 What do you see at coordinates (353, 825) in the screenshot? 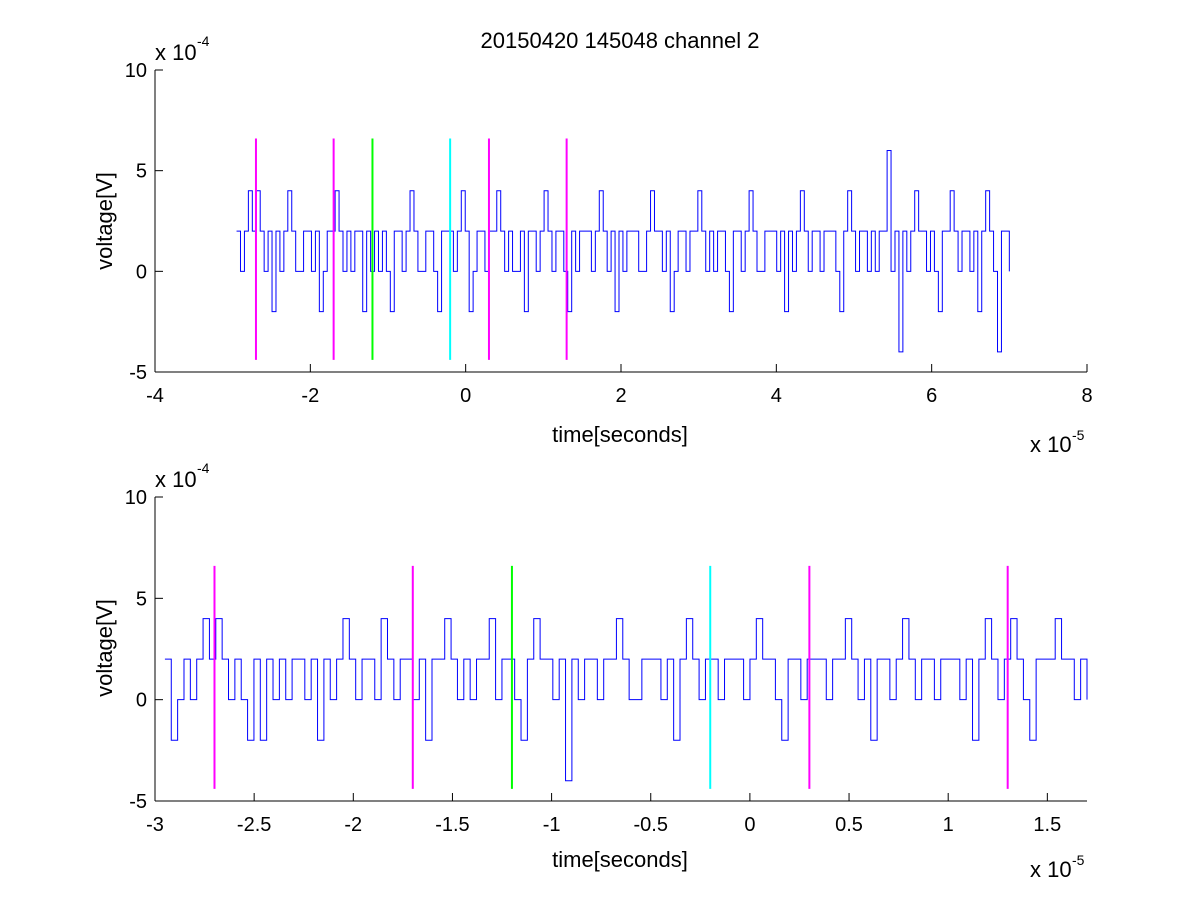
I see `bottom-x-tick-label: -2` at bounding box center [353, 825].